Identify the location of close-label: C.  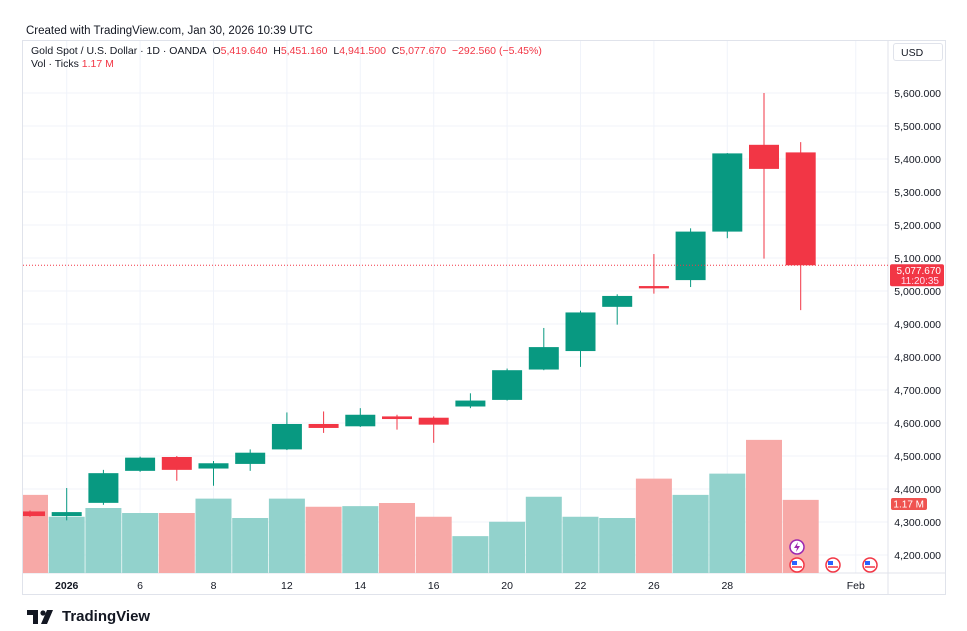
(395, 51).